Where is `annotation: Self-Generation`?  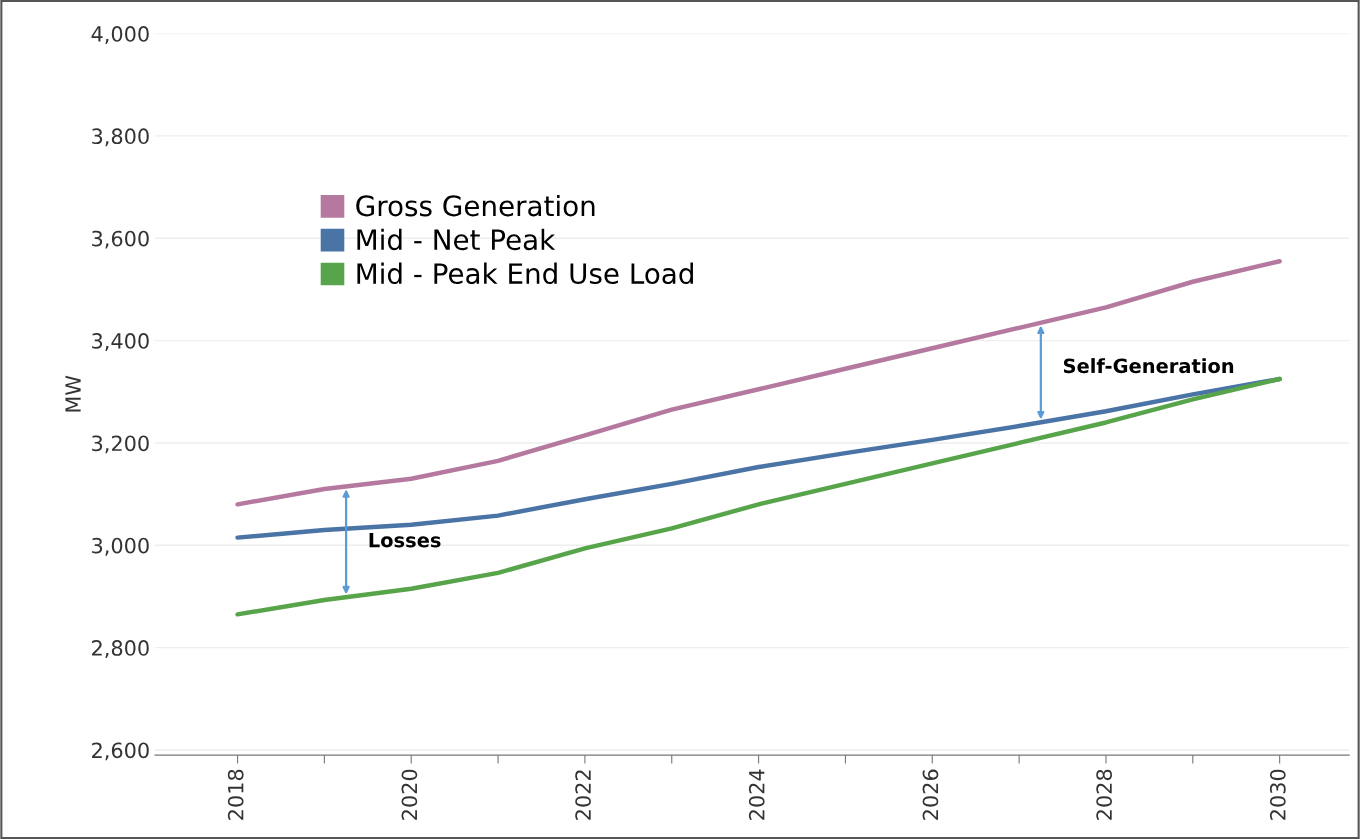 annotation: Self-Generation is located at coordinates (1148, 366).